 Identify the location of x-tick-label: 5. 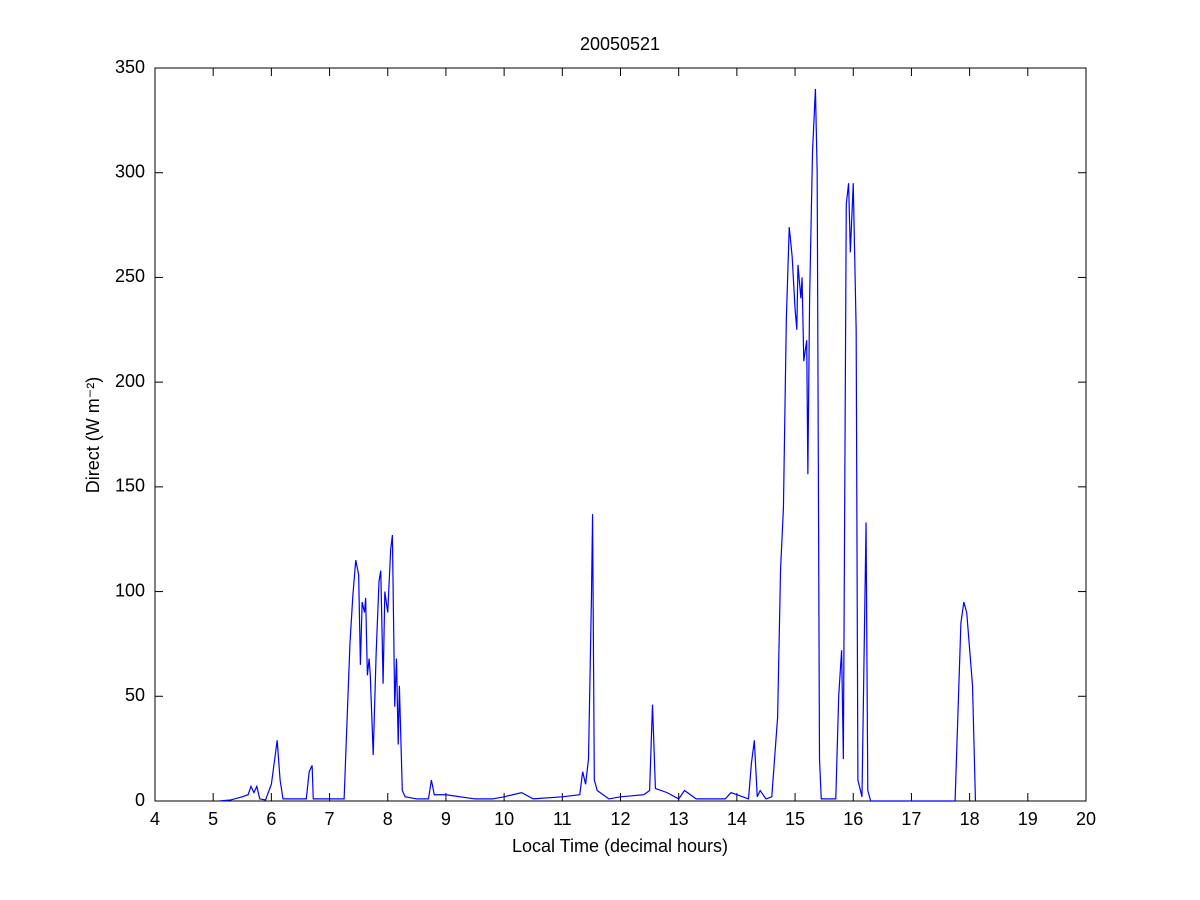
(213, 819).